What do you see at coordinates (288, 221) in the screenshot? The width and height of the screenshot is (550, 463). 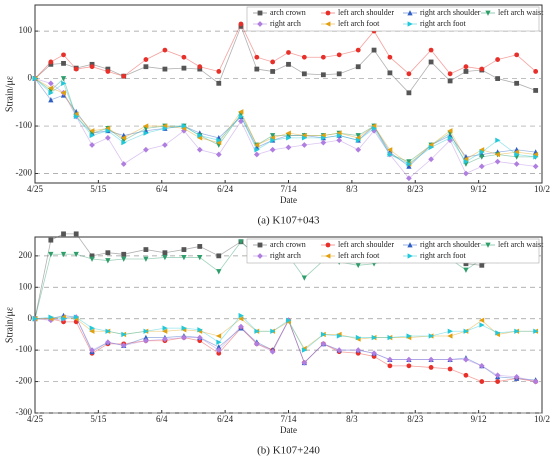 I see `caption: (a) K107+043` at bounding box center [288, 221].